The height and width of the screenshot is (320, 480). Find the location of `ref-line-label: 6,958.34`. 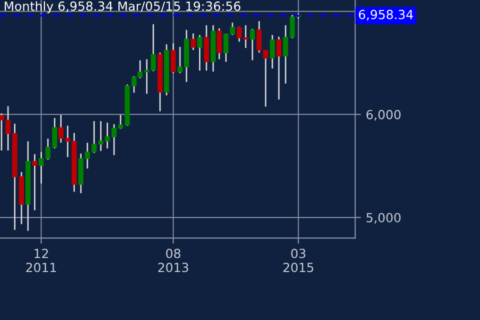

ref-line-label: 6,958.34 is located at coordinates (385, 15).